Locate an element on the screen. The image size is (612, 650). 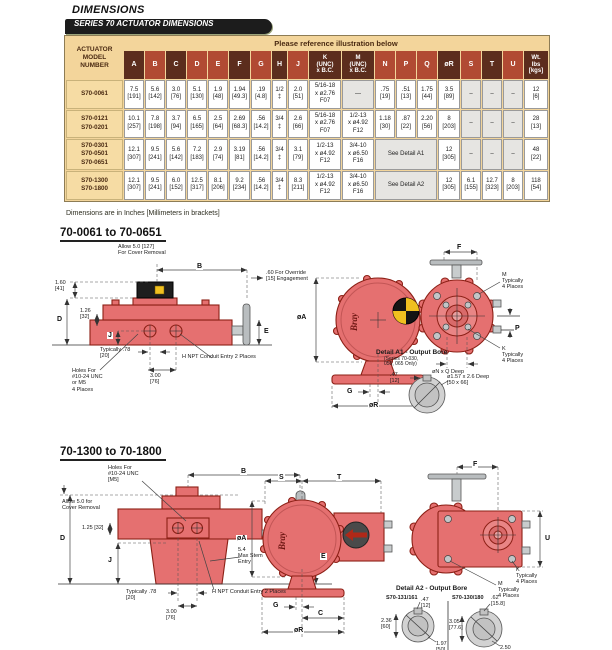
model-cell: S70-1300 S70-1800 is located at coordinates (94, 185).